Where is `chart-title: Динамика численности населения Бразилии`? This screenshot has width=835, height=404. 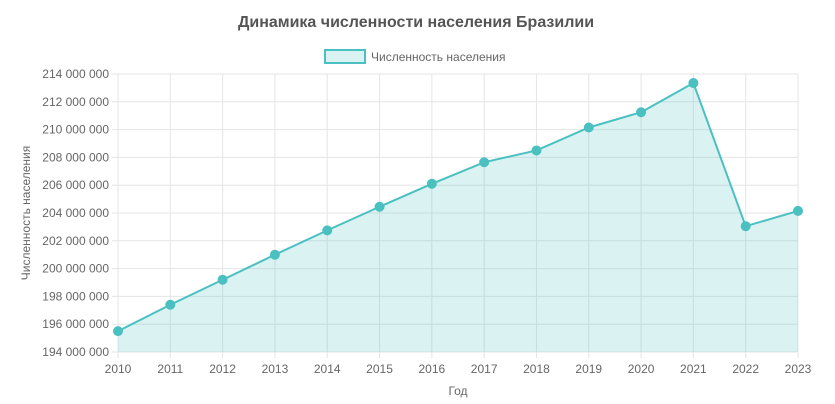
chart-title: Динамика численности населения Бразилии is located at coordinates (416, 22).